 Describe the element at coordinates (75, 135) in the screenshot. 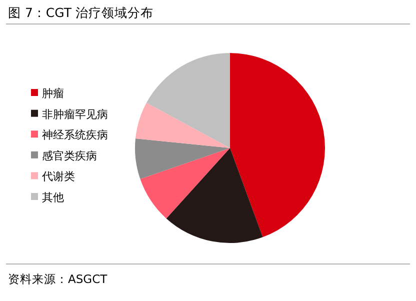

I see `legend-label: 神经系统疾病` at that location.